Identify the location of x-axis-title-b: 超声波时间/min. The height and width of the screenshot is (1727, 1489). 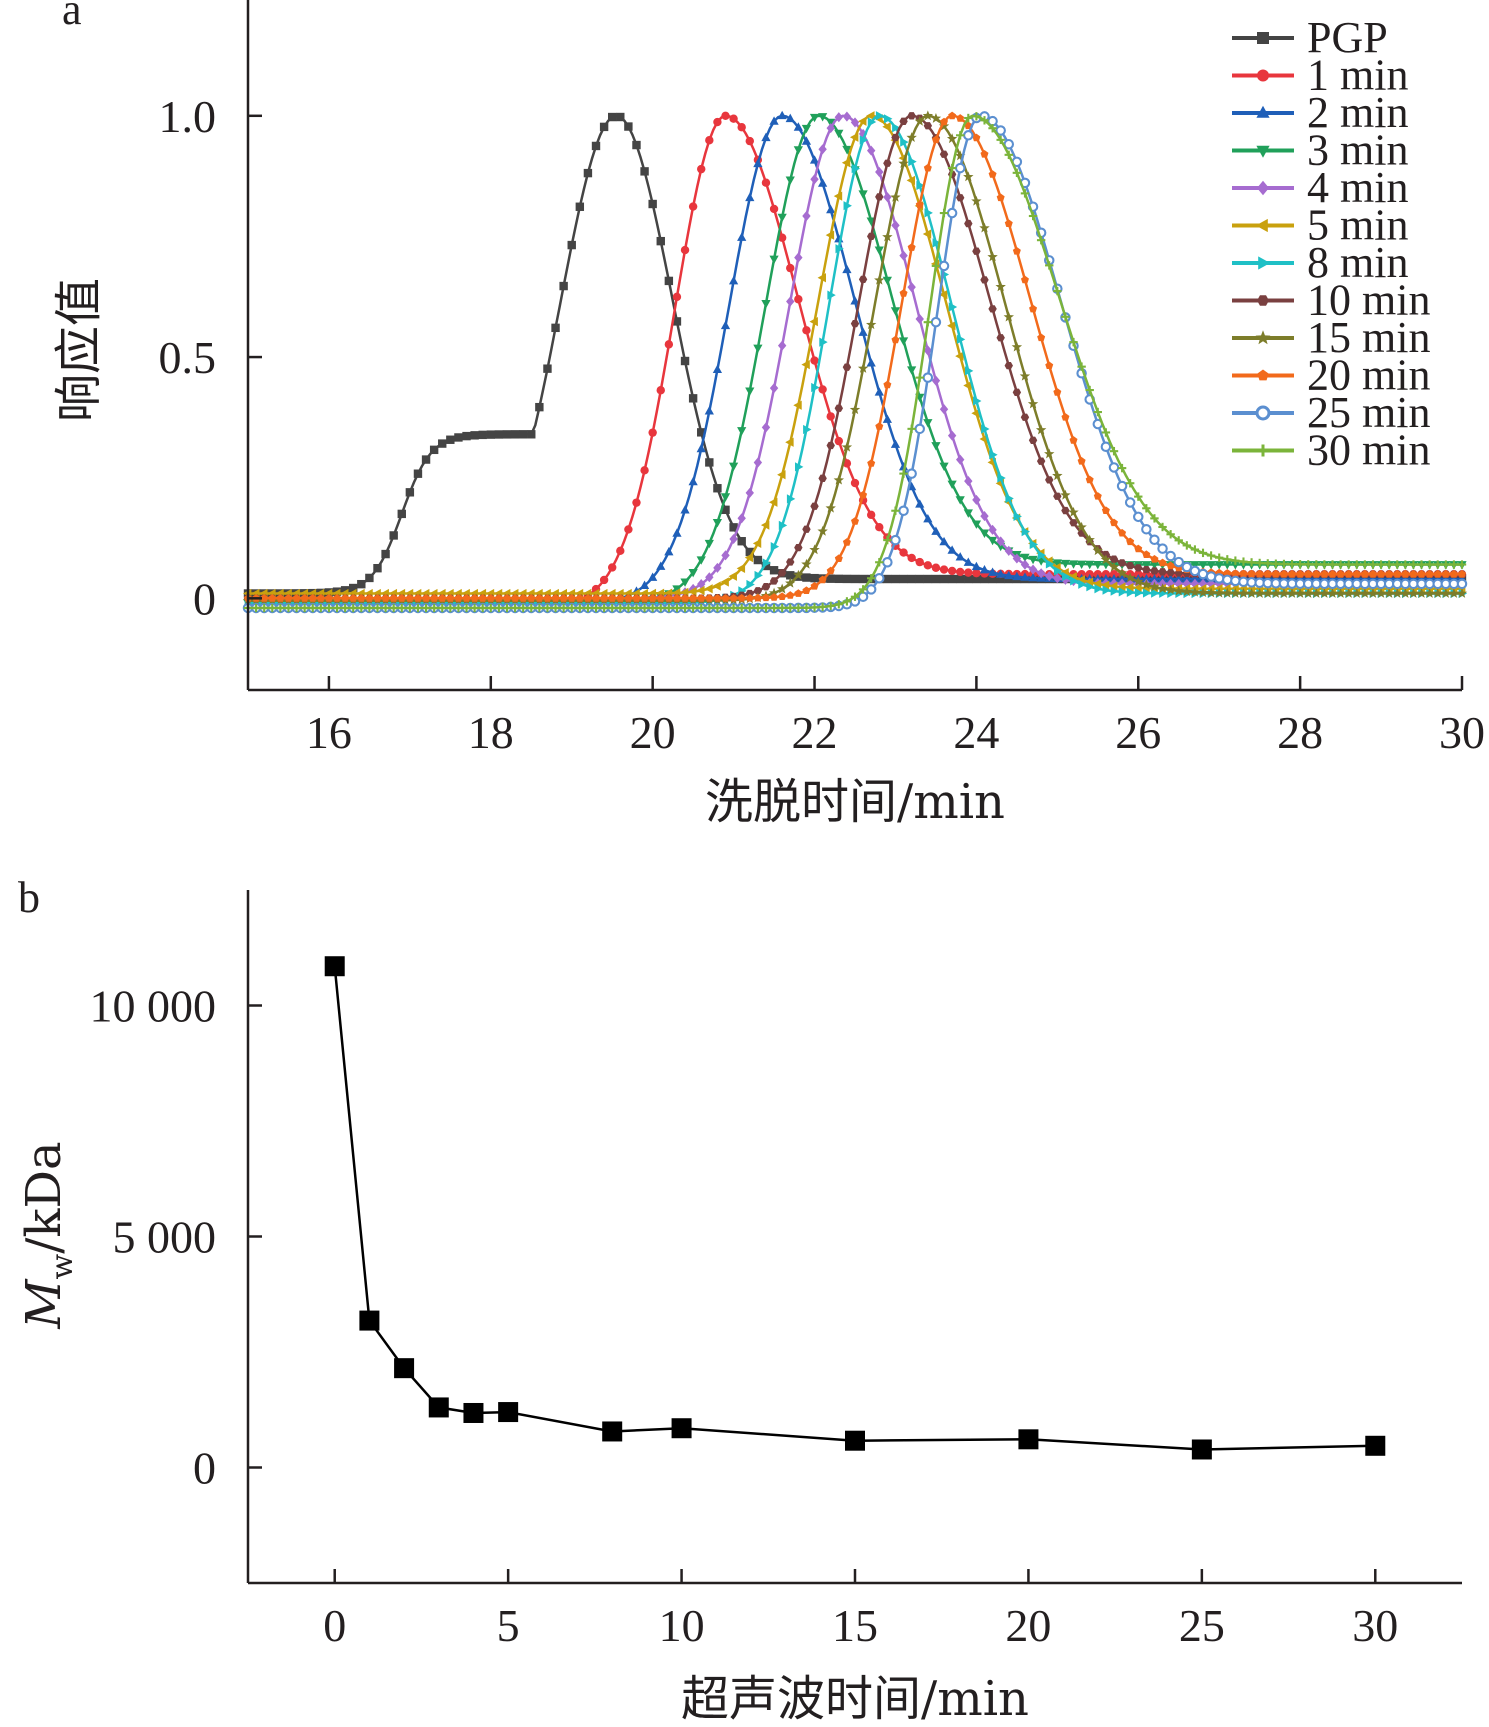
(855, 1699).